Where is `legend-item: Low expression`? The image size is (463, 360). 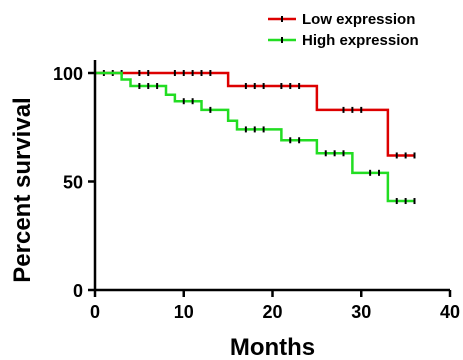 legend-item: Low expression is located at coordinates (341, 19).